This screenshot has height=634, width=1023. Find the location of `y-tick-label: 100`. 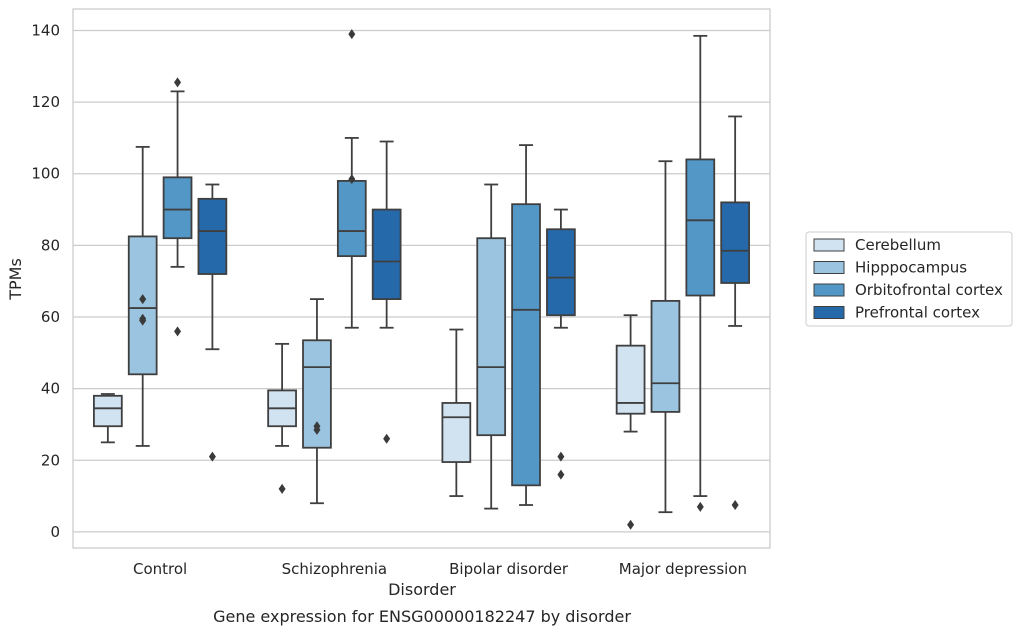

y-tick-label: 100 is located at coordinates (45, 174).